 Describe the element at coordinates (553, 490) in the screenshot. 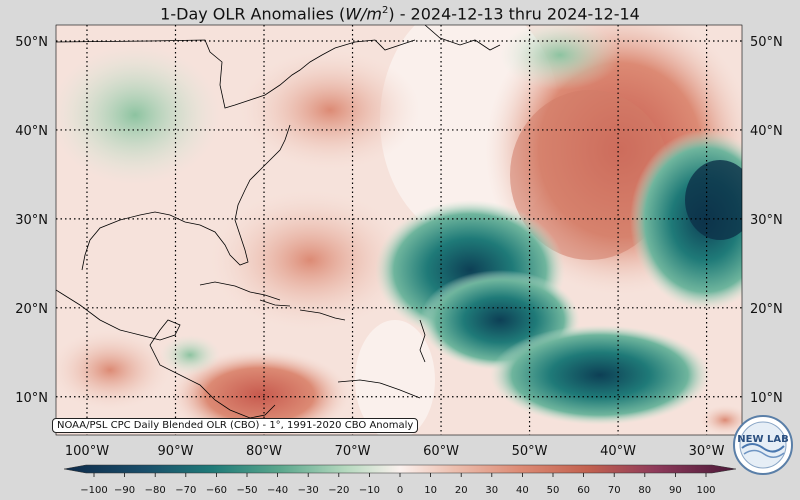

I see `colorbar-tick-label: 50` at that location.